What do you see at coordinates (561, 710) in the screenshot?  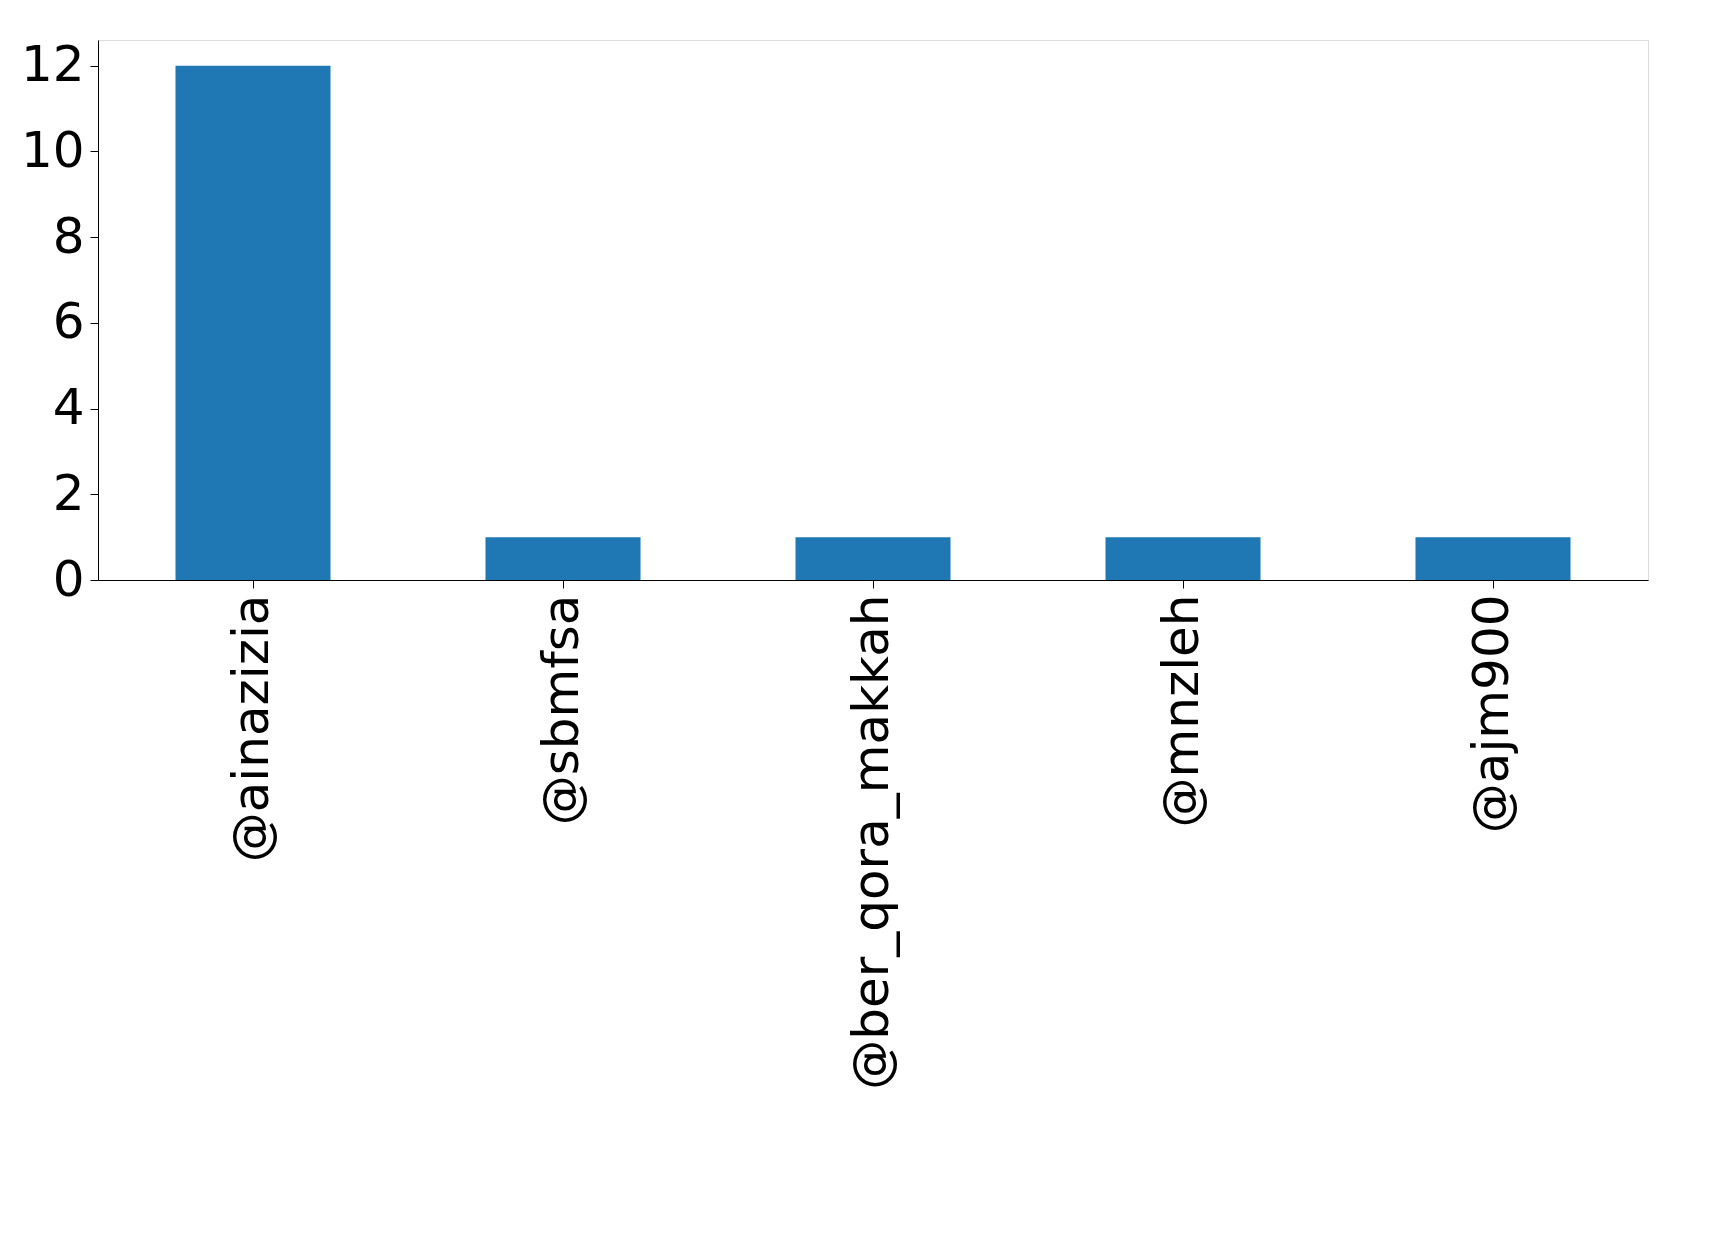 I see `x-tick-label: @sbmfsa` at bounding box center [561, 710].